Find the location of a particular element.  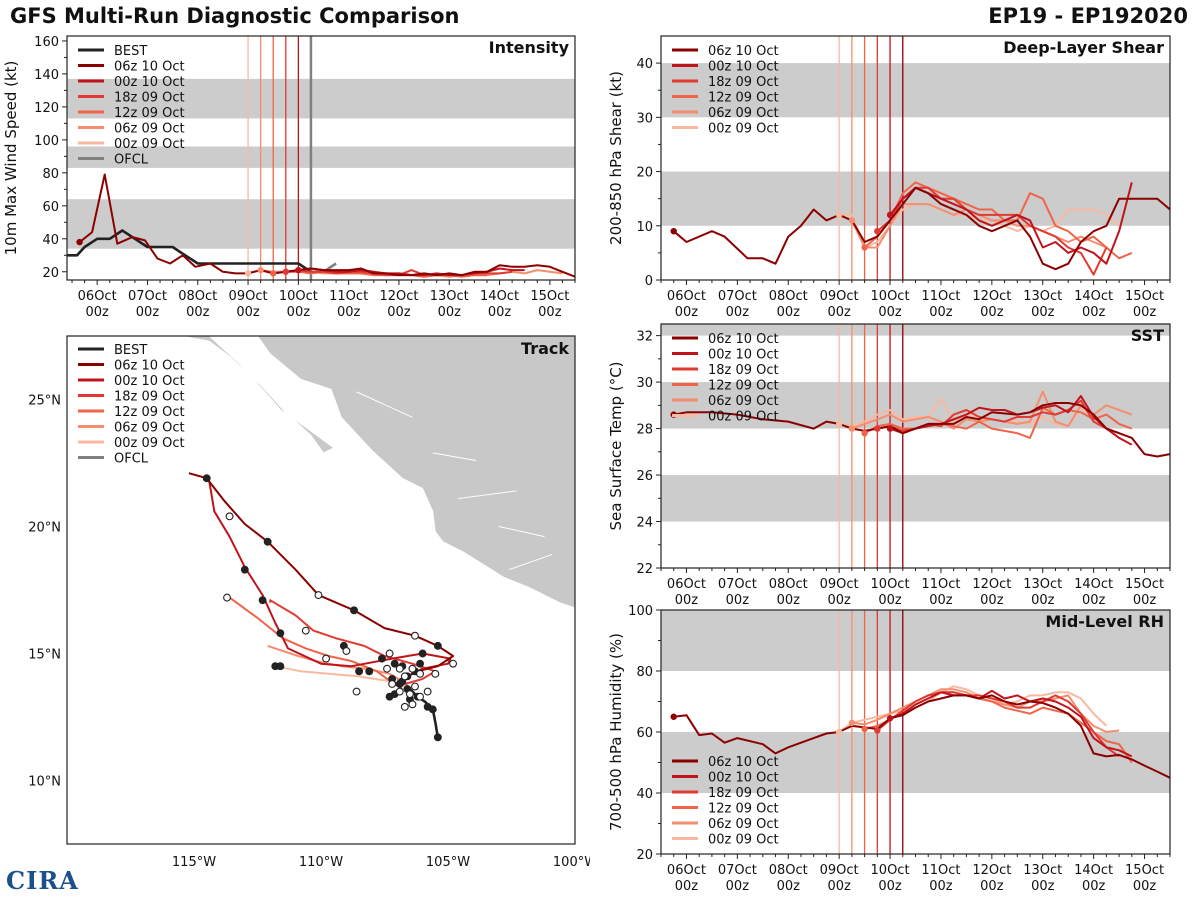

lat-tick-label: 25°N is located at coordinates (44, 401).